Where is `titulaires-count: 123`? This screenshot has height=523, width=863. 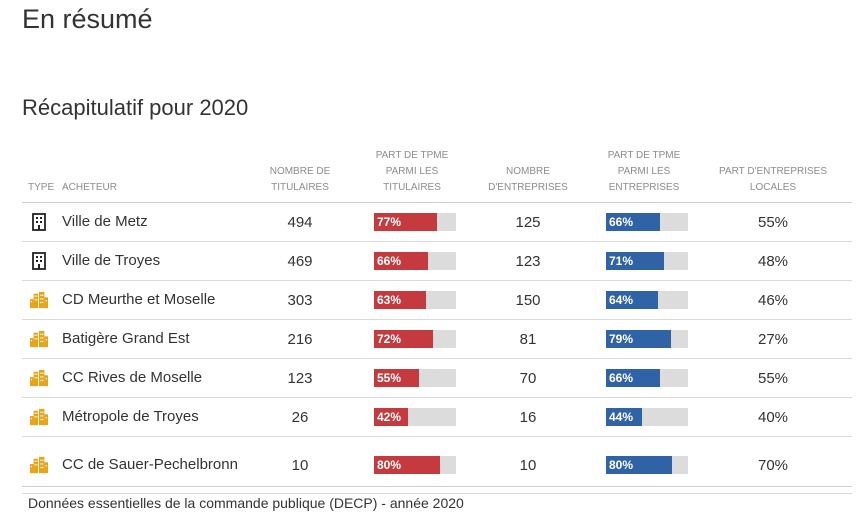
titulaires-count: 123 is located at coordinates (300, 378).